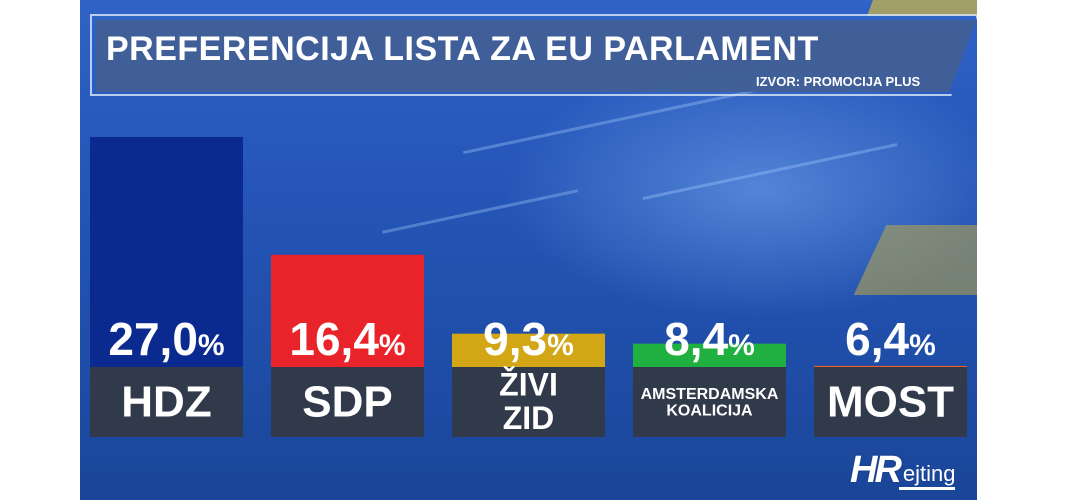  I want to click on bar-value-label: 27,0%, so click(166, 339).